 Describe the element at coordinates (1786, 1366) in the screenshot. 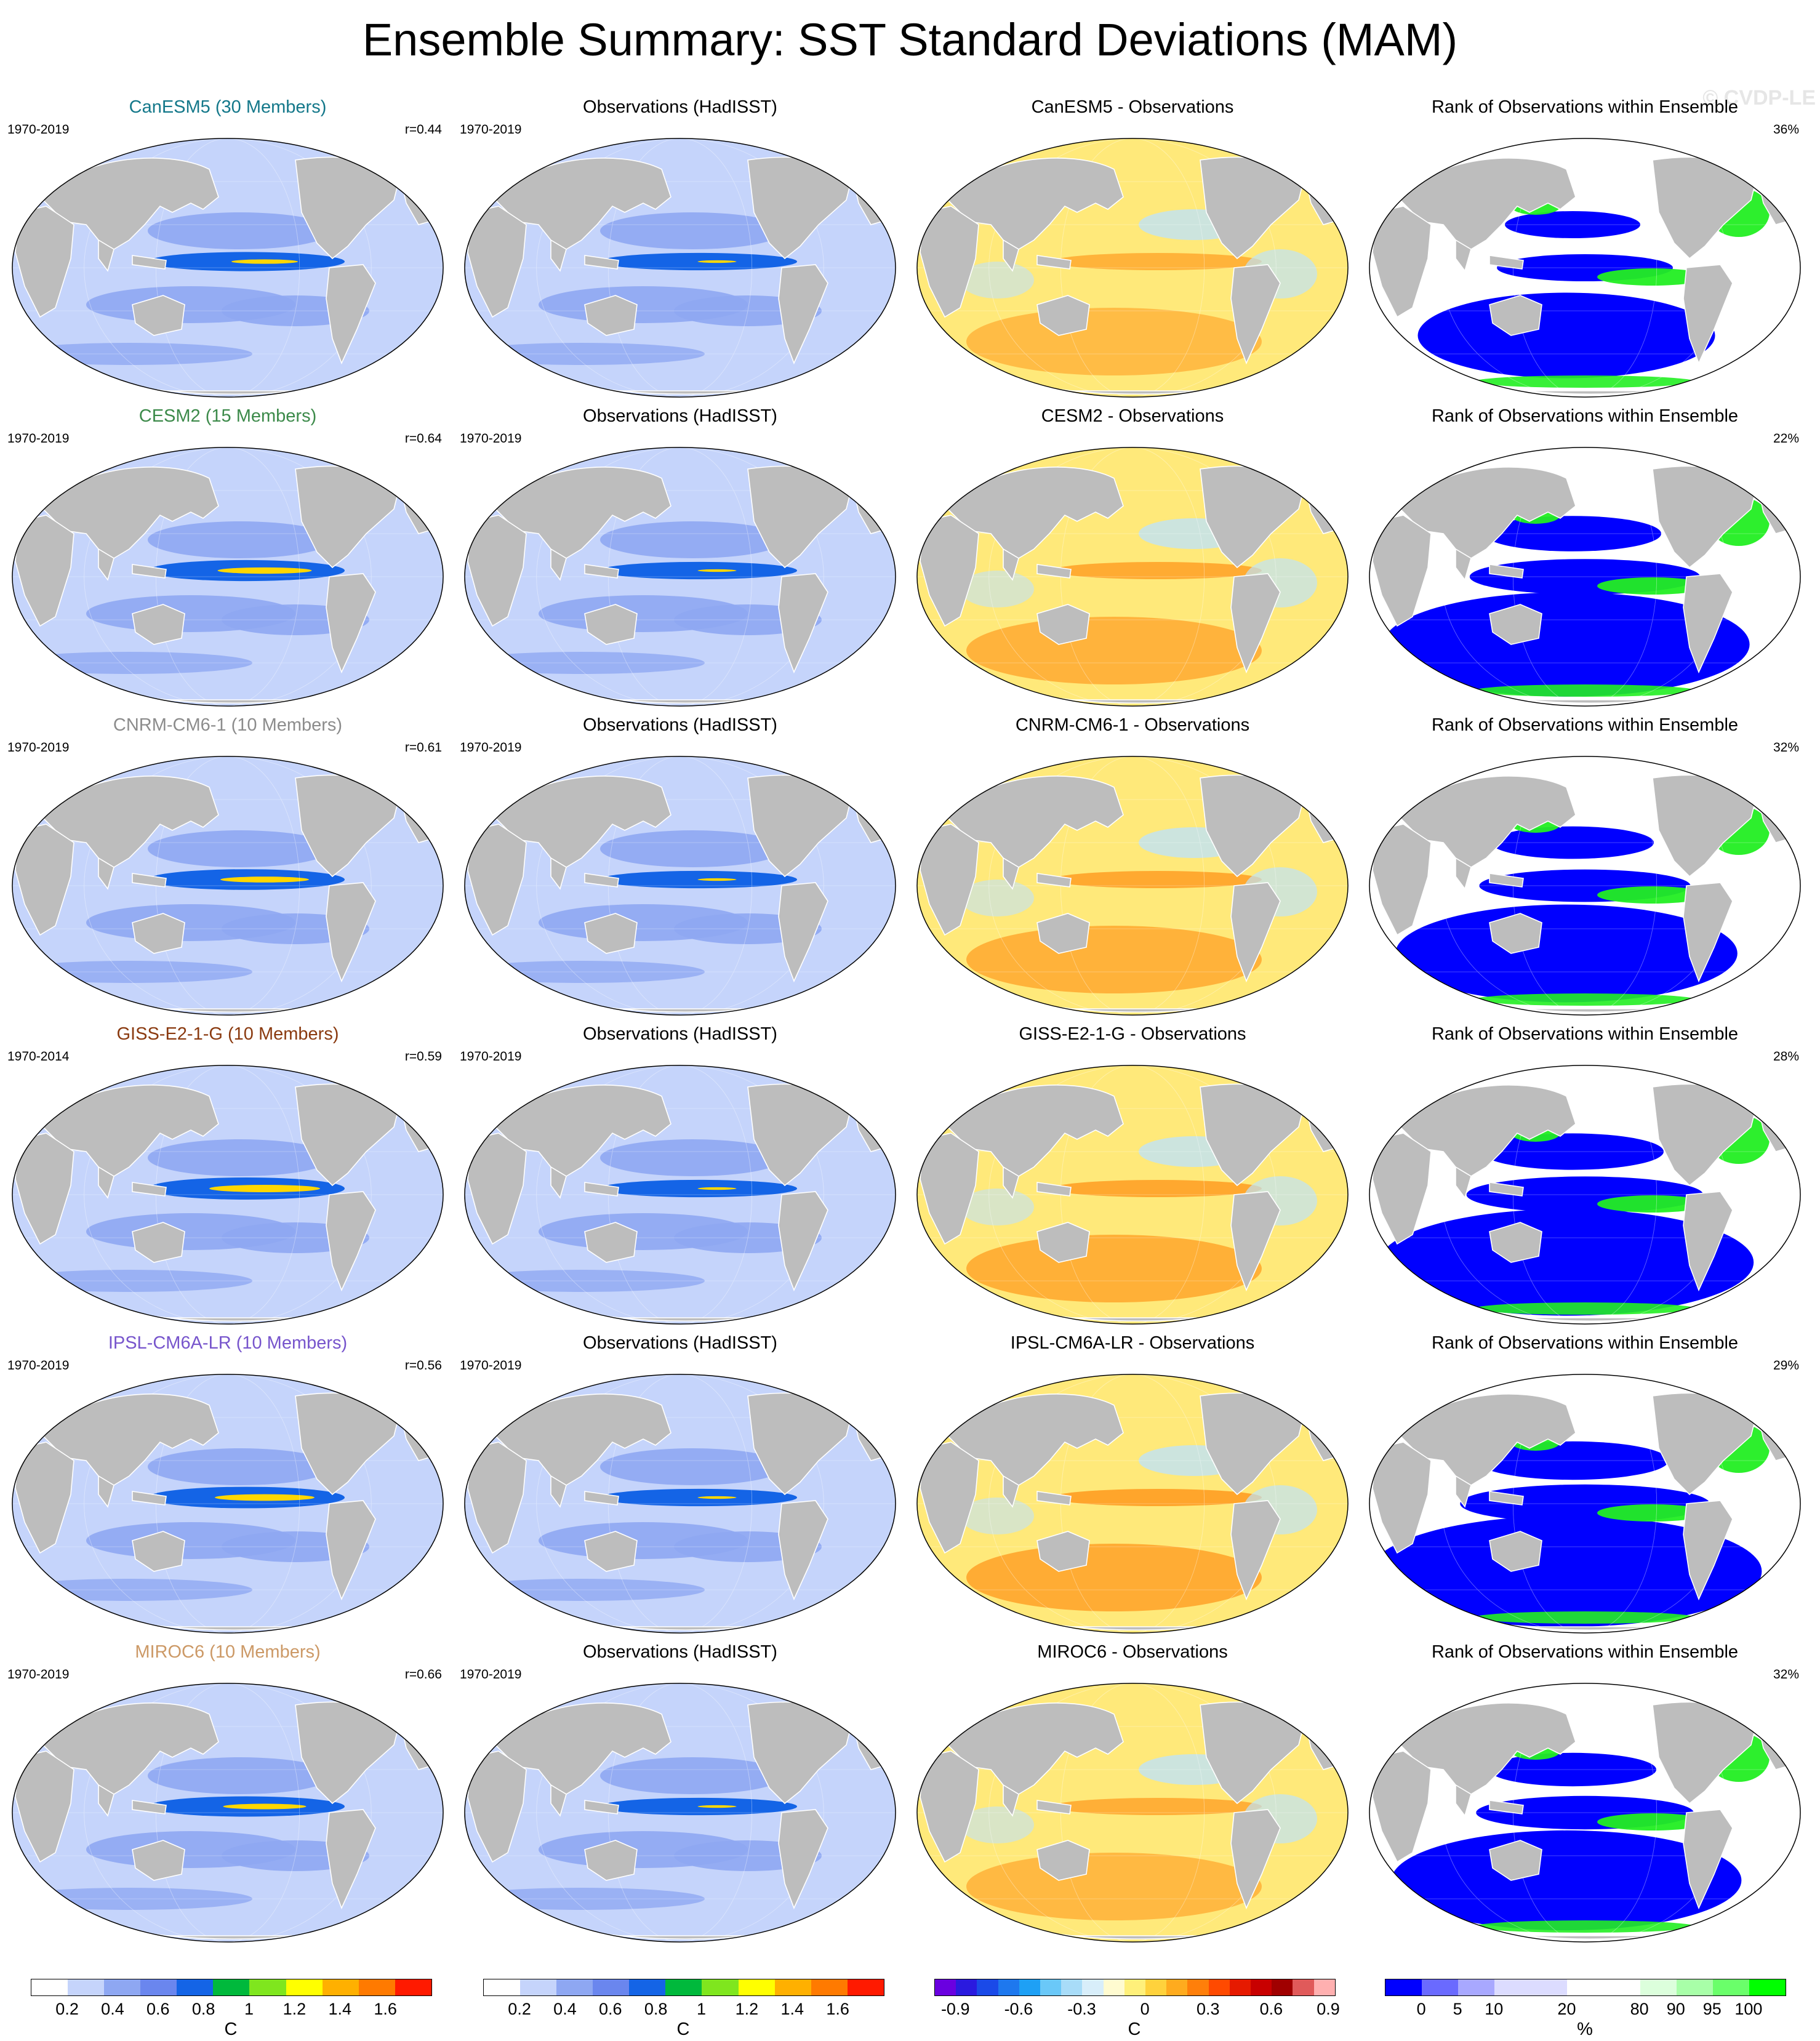

I see `rank-percent-label: 29%` at that location.